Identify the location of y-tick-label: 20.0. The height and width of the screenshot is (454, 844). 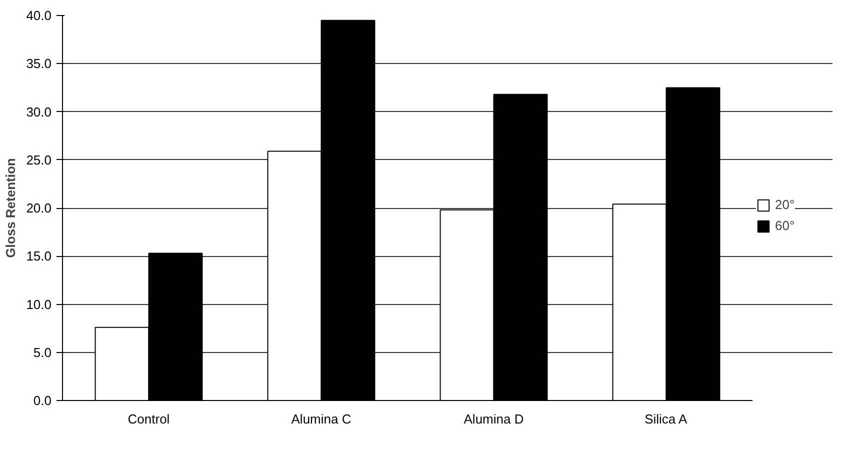
(39, 208).